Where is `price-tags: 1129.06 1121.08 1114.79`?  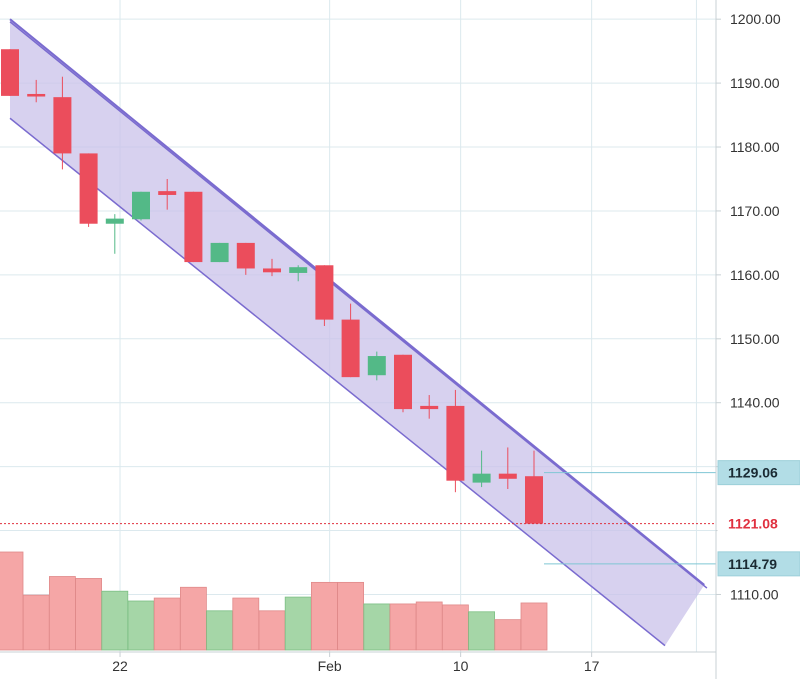 price-tags: 1129.06 1121.08 1114.79 is located at coordinates (758, 518).